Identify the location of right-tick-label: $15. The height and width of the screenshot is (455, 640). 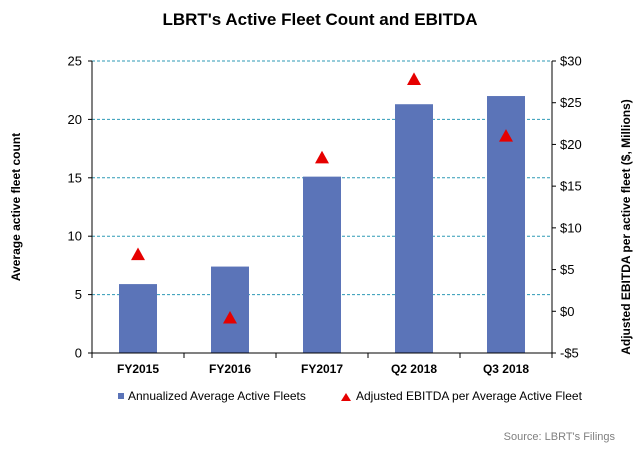
(571, 186).